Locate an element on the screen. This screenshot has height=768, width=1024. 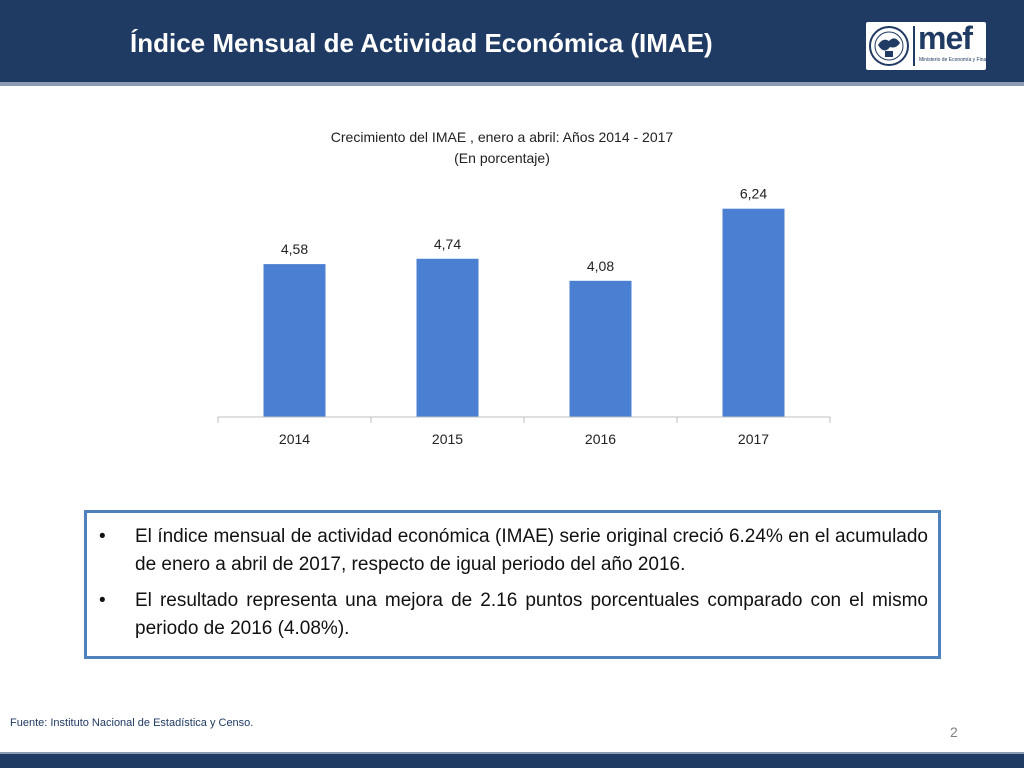
bar-2017 is located at coordinates (753, 312).